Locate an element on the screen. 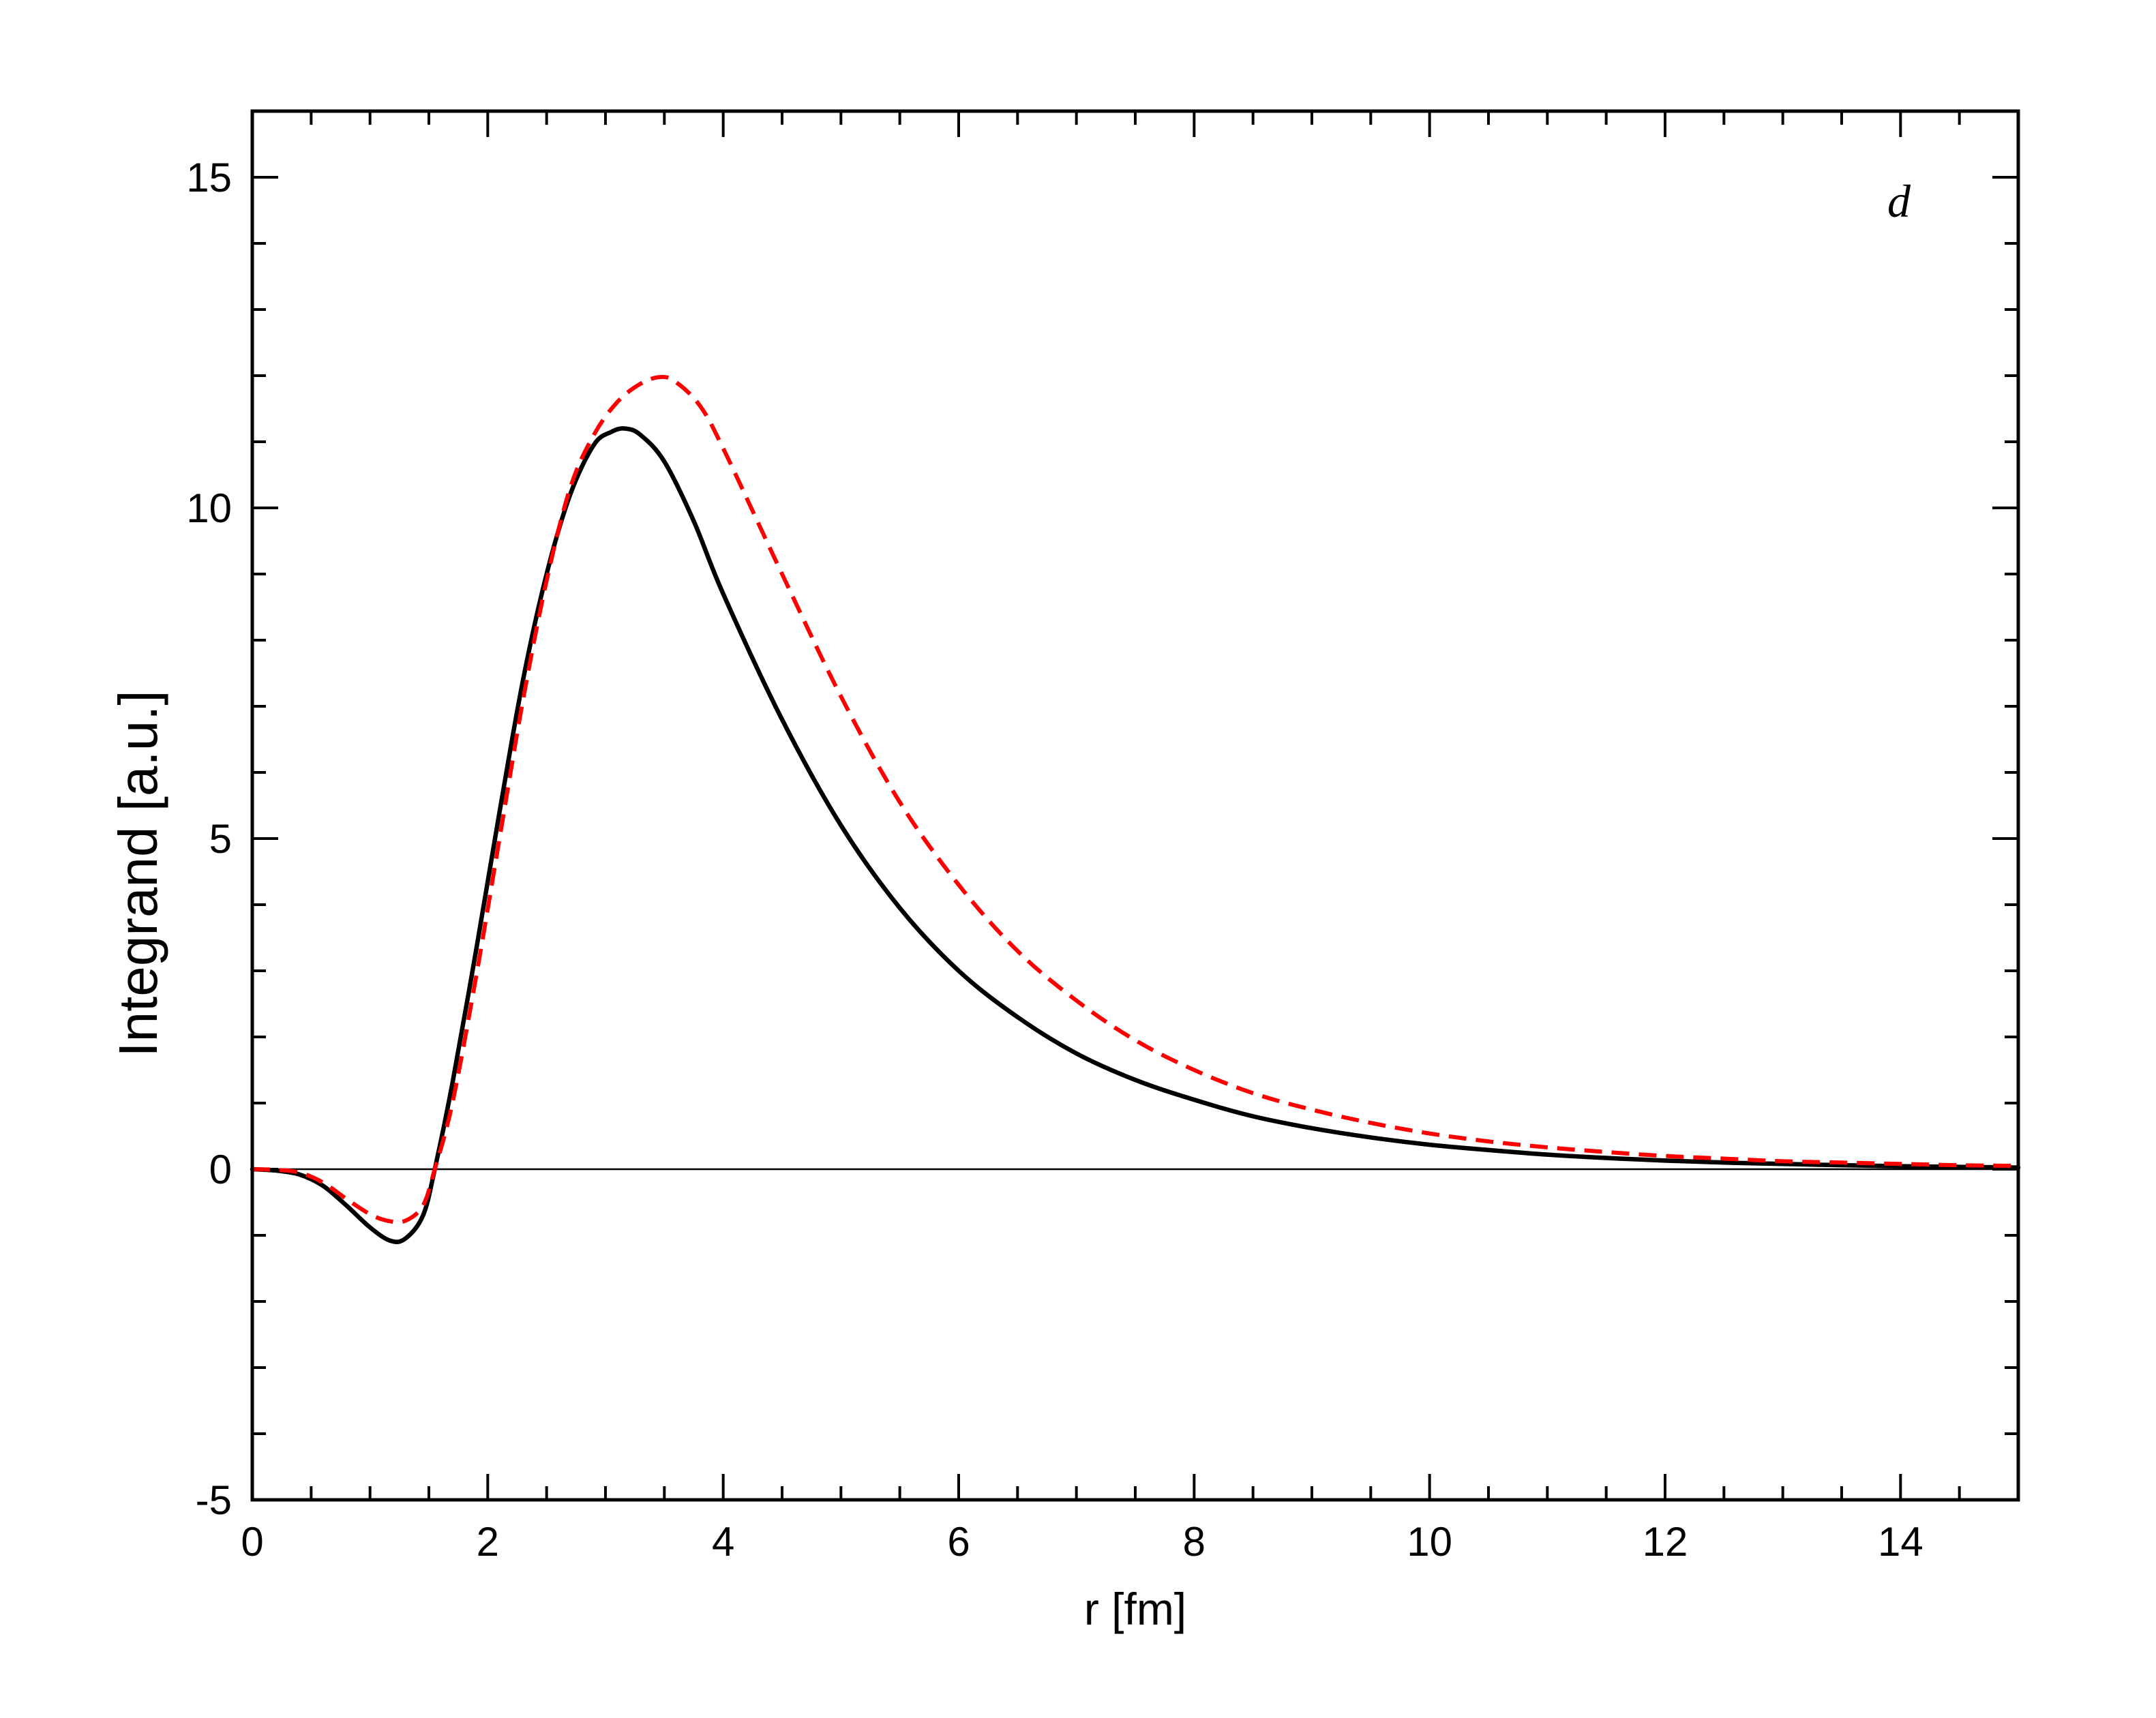  x-tick-label: 6 is located at coordinates (959, 1542).